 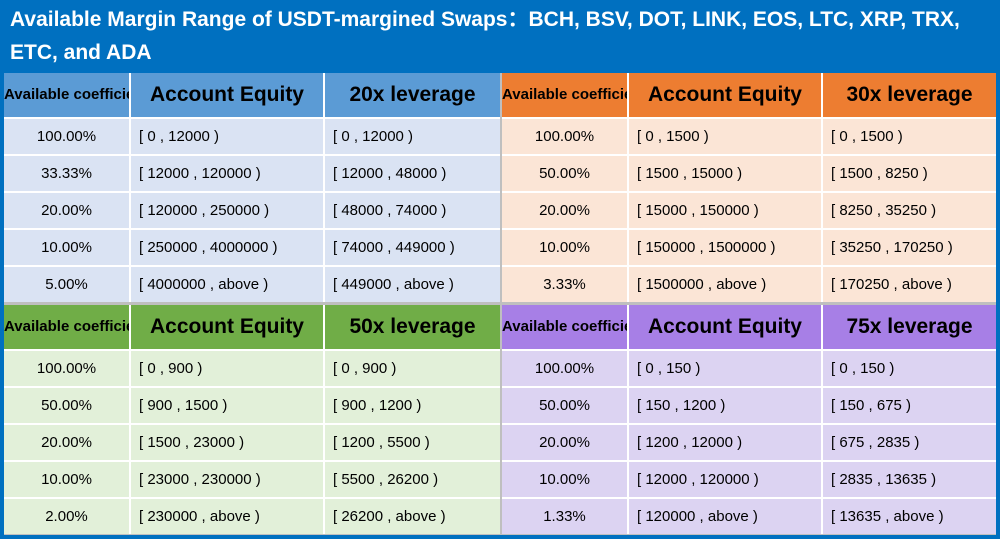 What do you see at coordinates (227, 211) in the screenshot?
I see `equity-cell: [ 120000 , 250000 )` at bounding box center [227, 211].